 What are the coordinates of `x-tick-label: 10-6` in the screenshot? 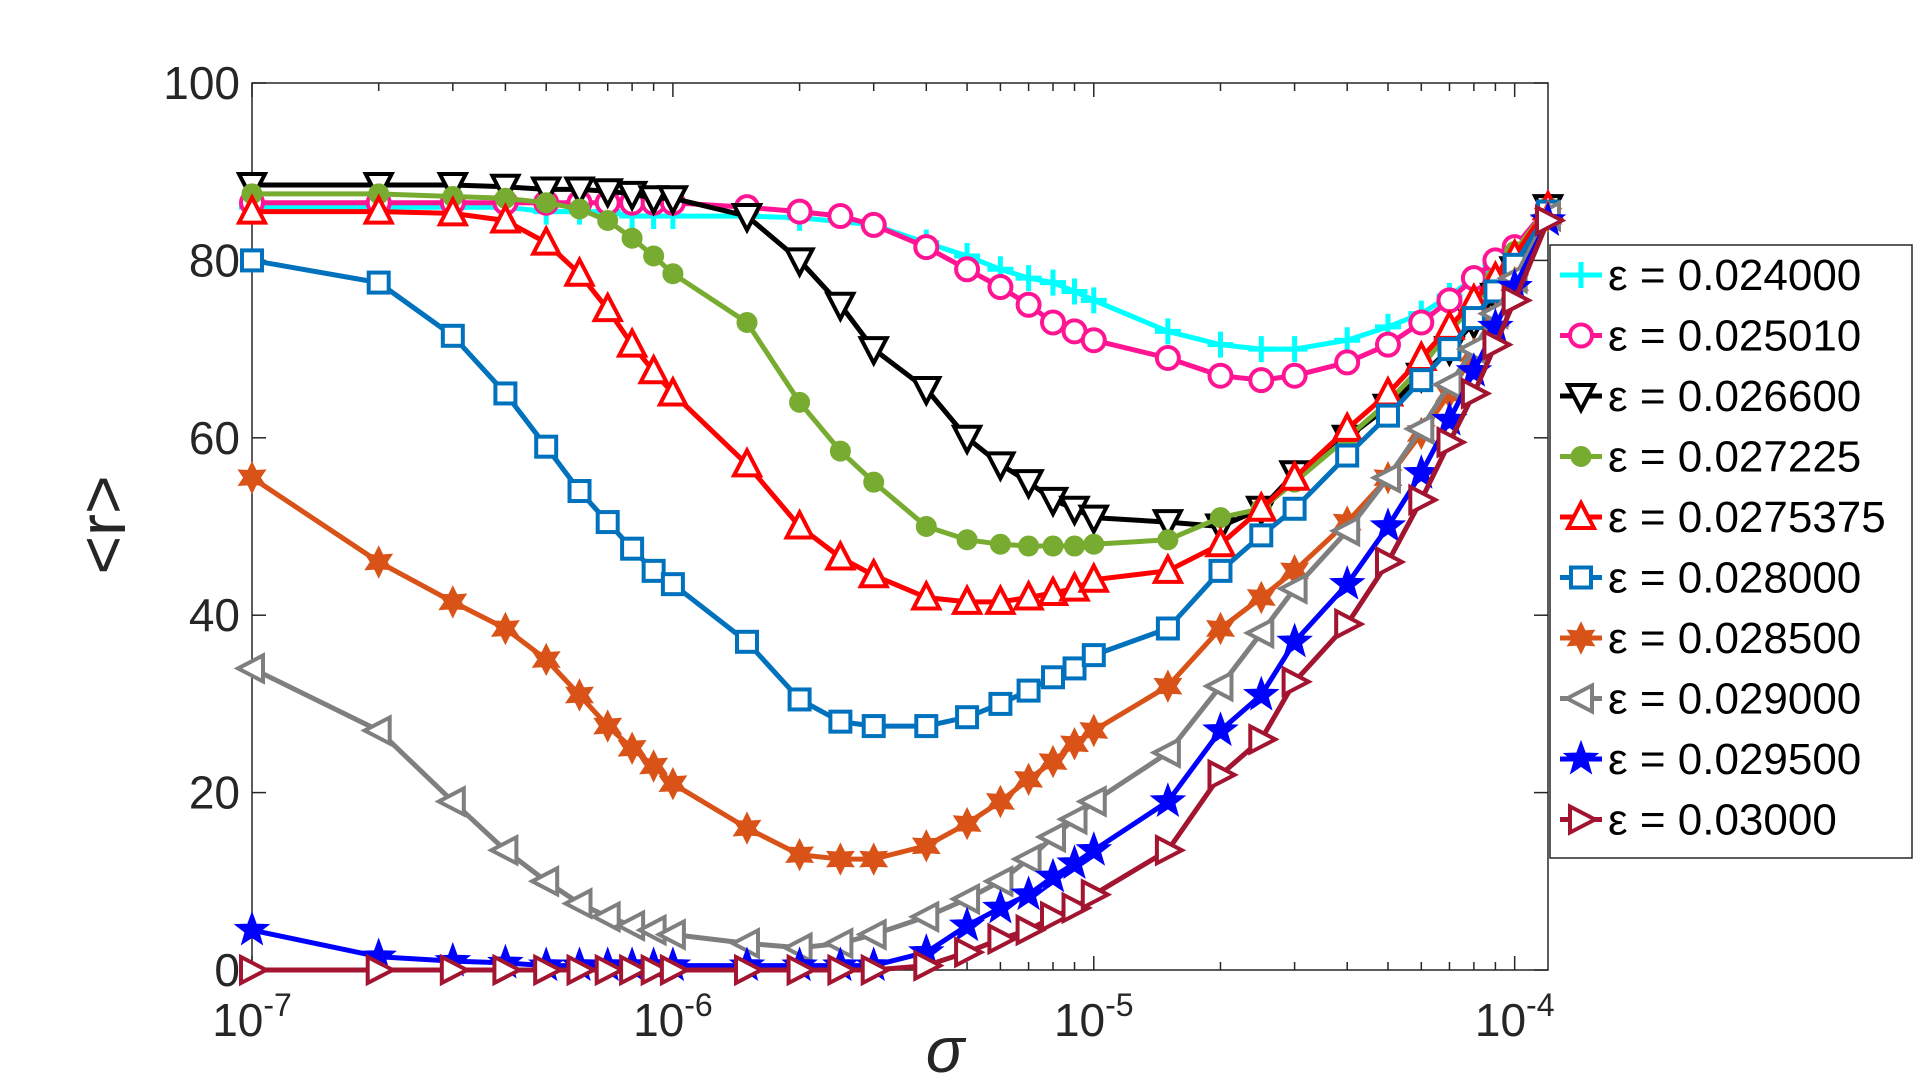 It's located at (673, 1016).